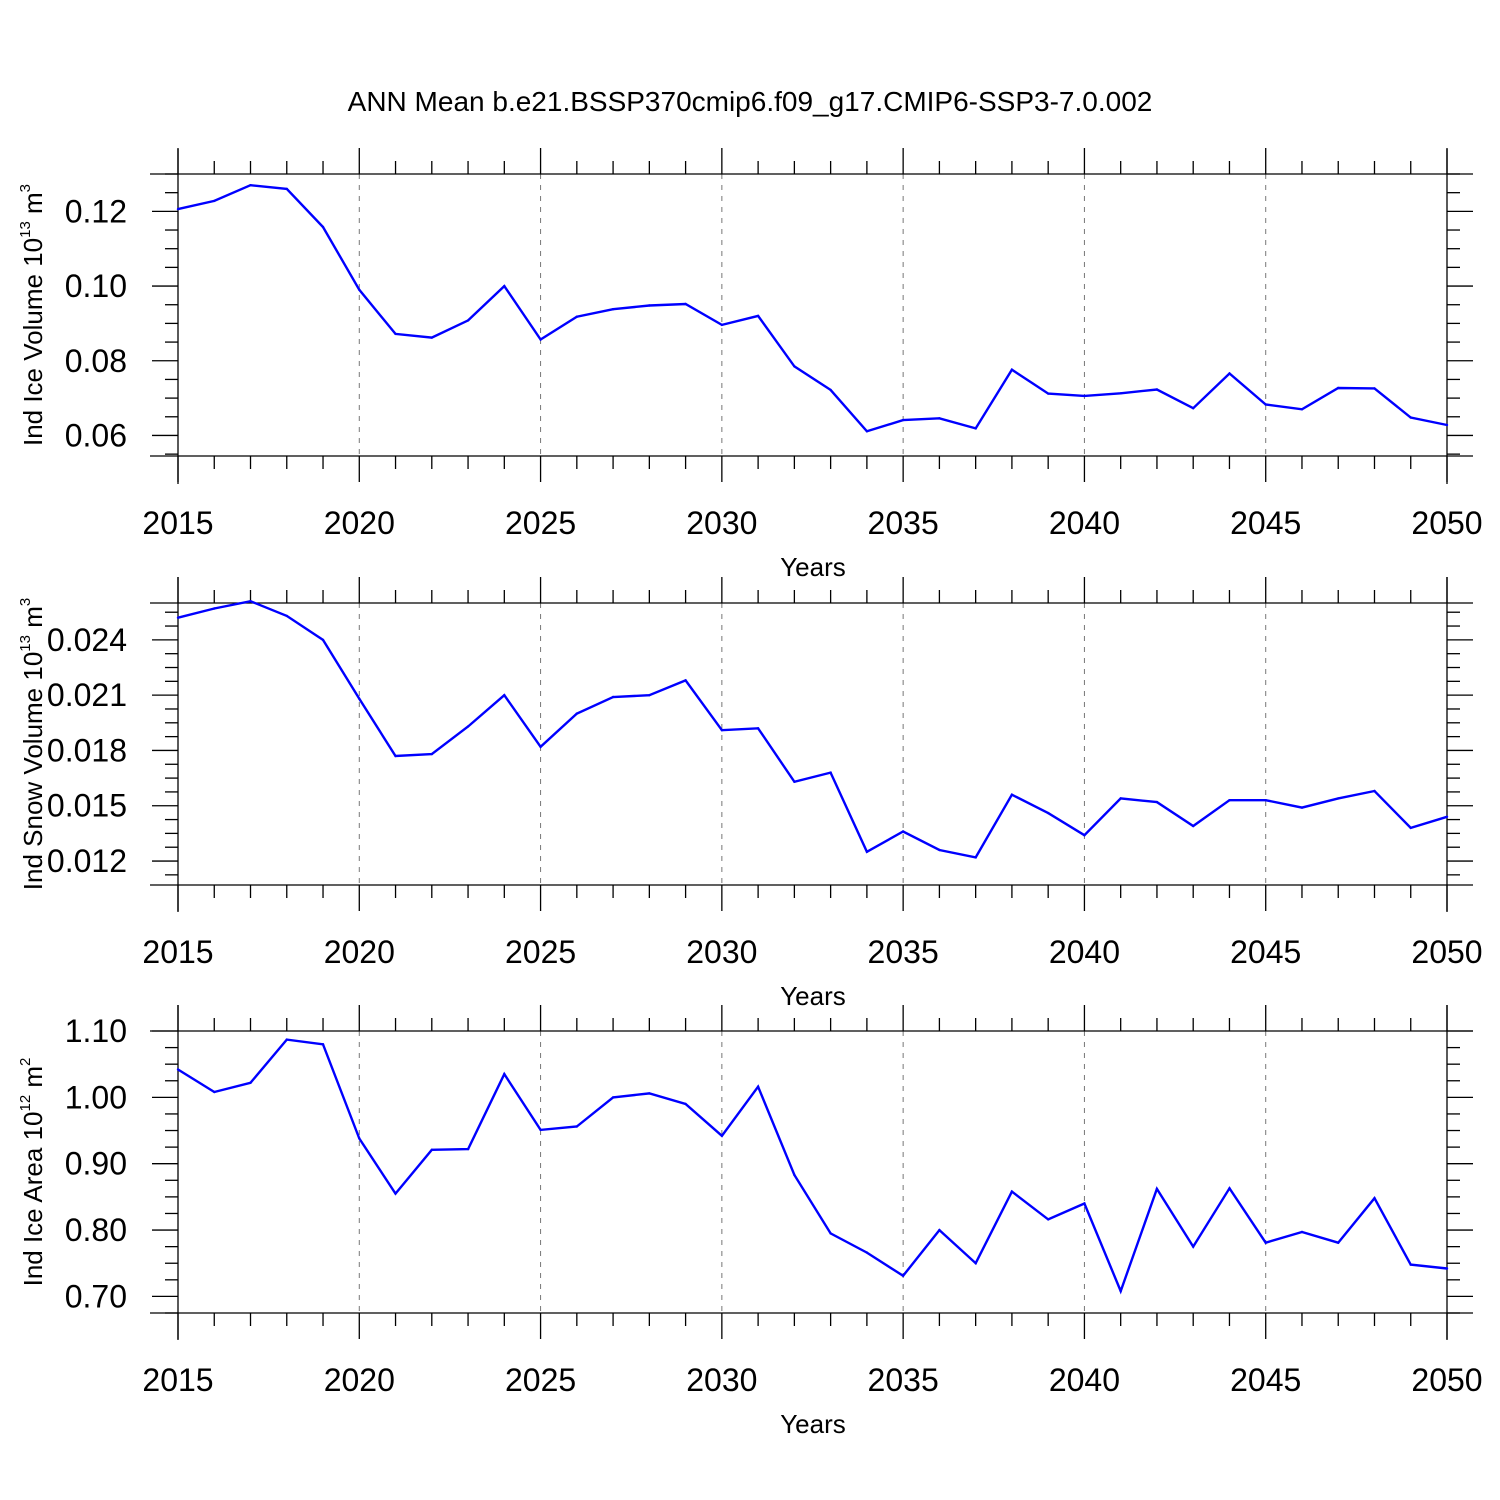 The height and width of the screenshot is (1500, 1500). I want to click on y-tick-label: 0.10, so click(96, 286).